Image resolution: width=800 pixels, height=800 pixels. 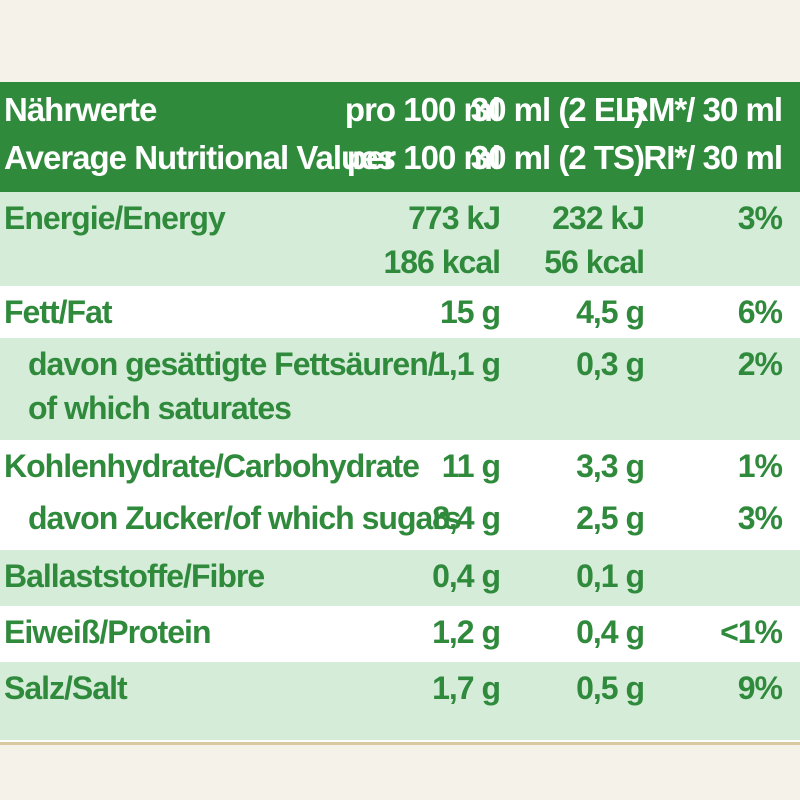 I want to click on header-ri-de: RM*/ 30 ml, so click(x=704, y=109).